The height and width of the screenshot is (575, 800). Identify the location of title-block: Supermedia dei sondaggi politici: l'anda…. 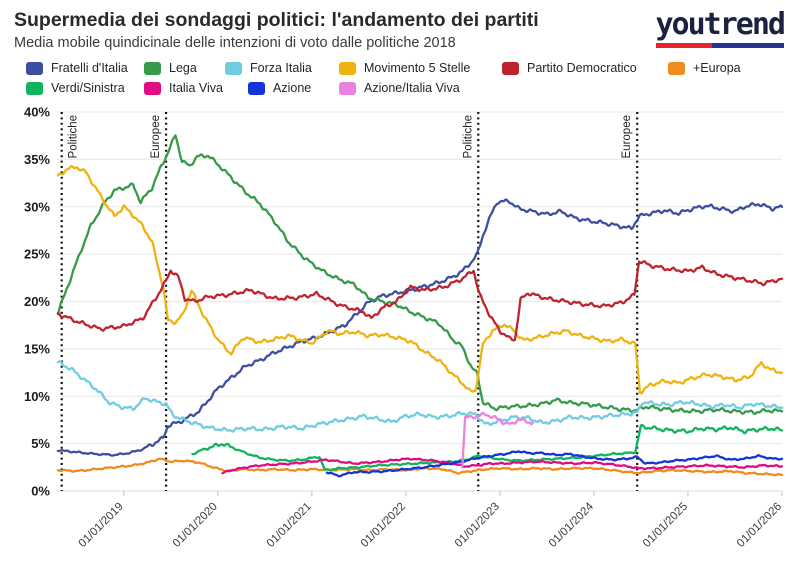
(276, 29).